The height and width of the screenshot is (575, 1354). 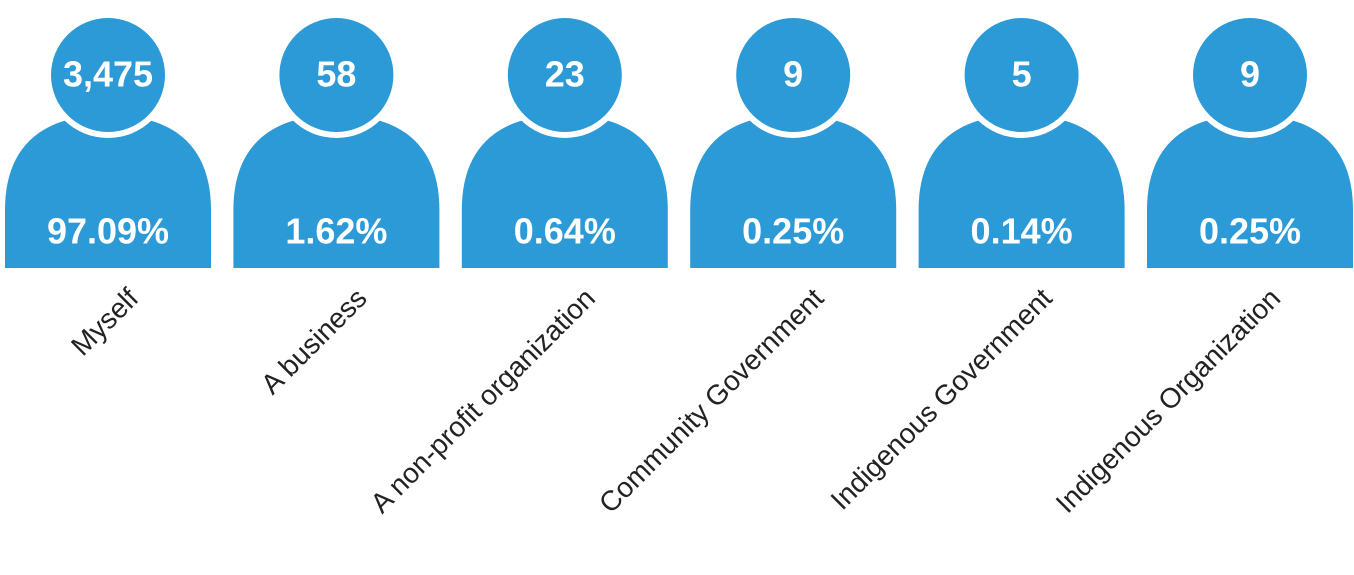 What do you see at coordinates (711, 400) in the screenshot?
I see `category-label: Community Government` at bounding box center [711, 400].